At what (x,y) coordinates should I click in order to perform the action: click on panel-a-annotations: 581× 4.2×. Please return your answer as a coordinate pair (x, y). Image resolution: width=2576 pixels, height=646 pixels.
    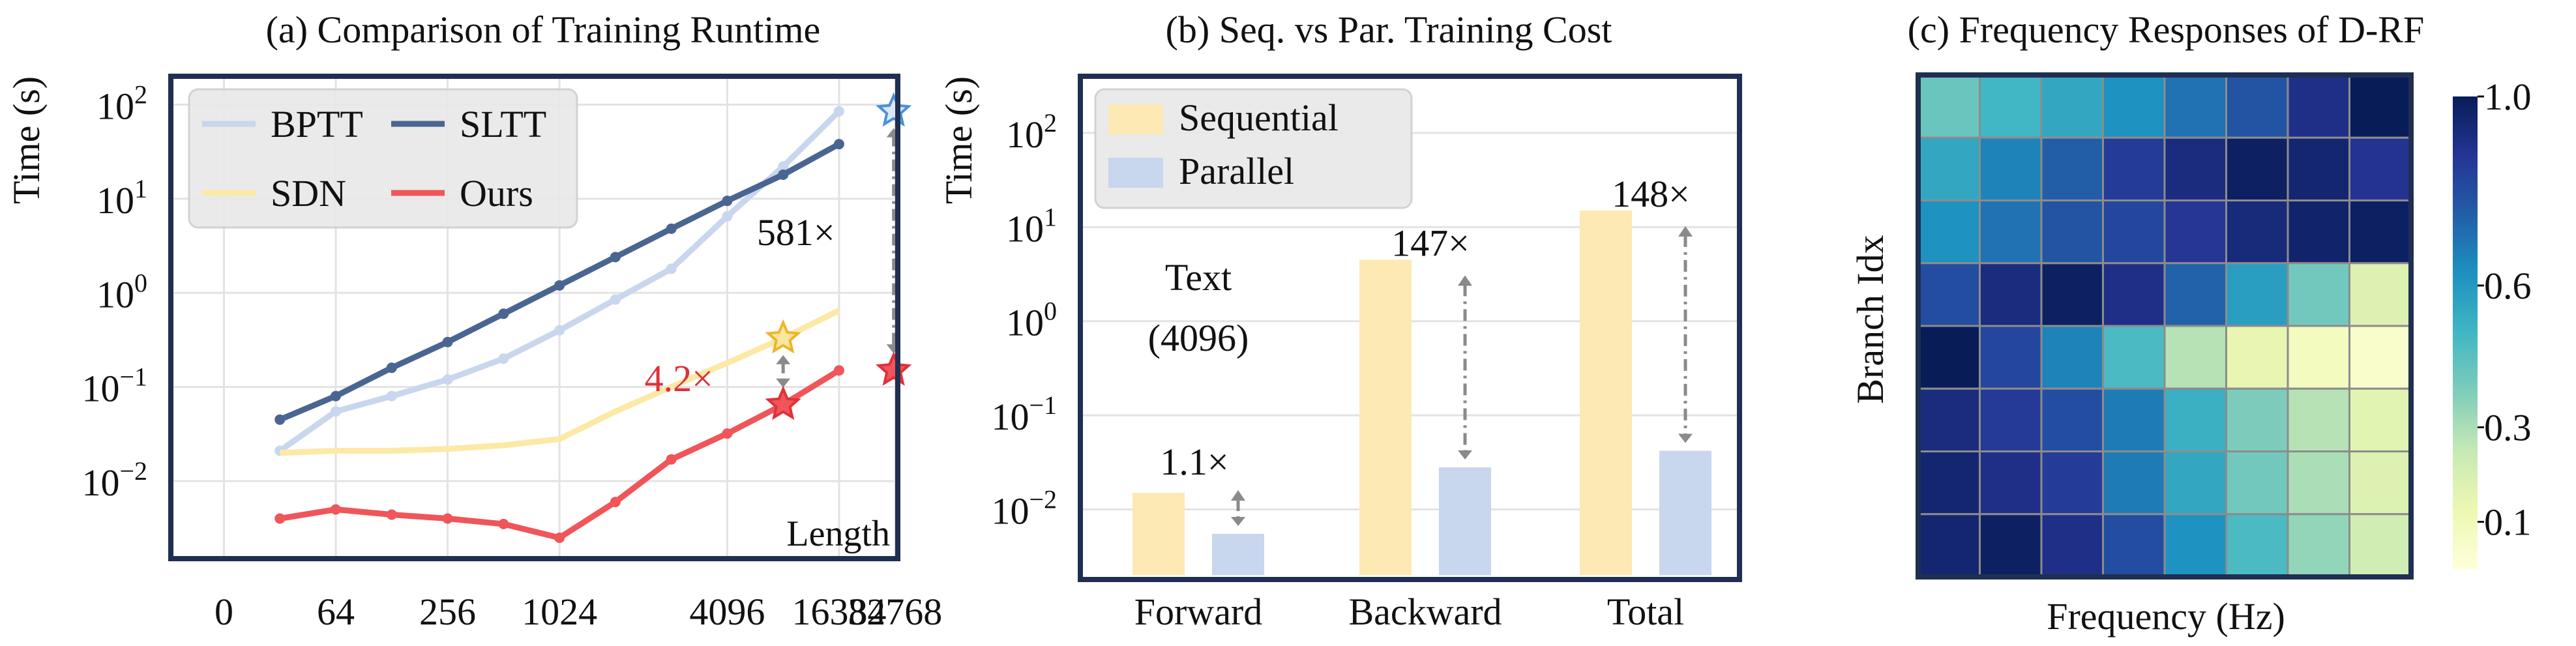
    Looking at the image, I should click on (778, 256).